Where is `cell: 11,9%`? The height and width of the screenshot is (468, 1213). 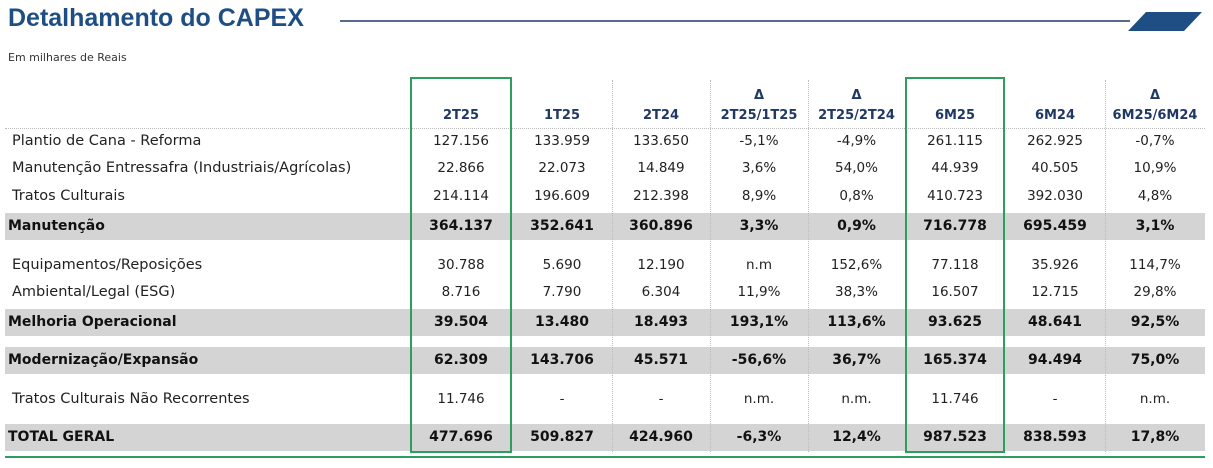
cell: 11,9% is located at coordinates (759, 292).